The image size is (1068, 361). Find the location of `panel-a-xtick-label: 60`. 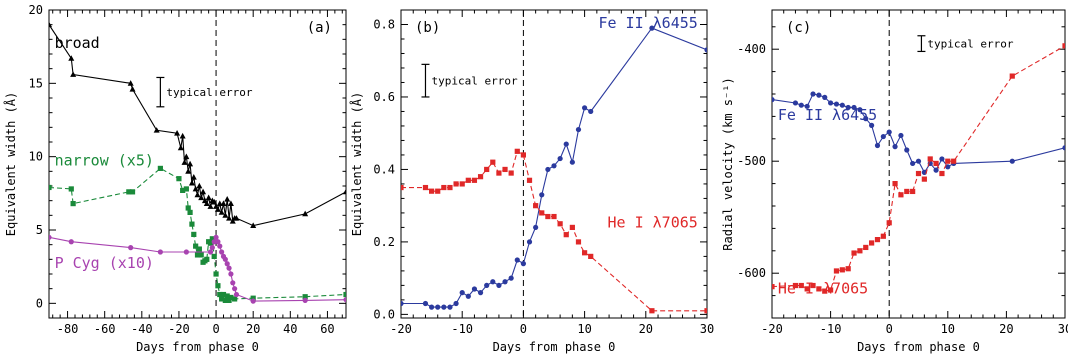

panel-a-xtick-label: 60 is located at coordinates (327, 329).